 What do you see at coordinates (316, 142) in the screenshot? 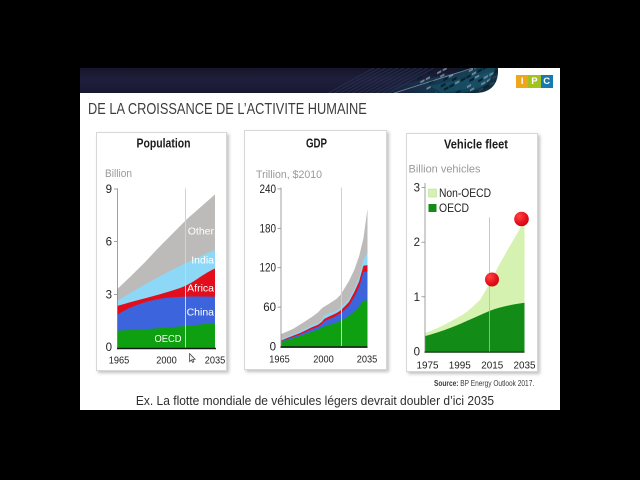
I see `svg-text: GDP` at bounding box center [316, 142].